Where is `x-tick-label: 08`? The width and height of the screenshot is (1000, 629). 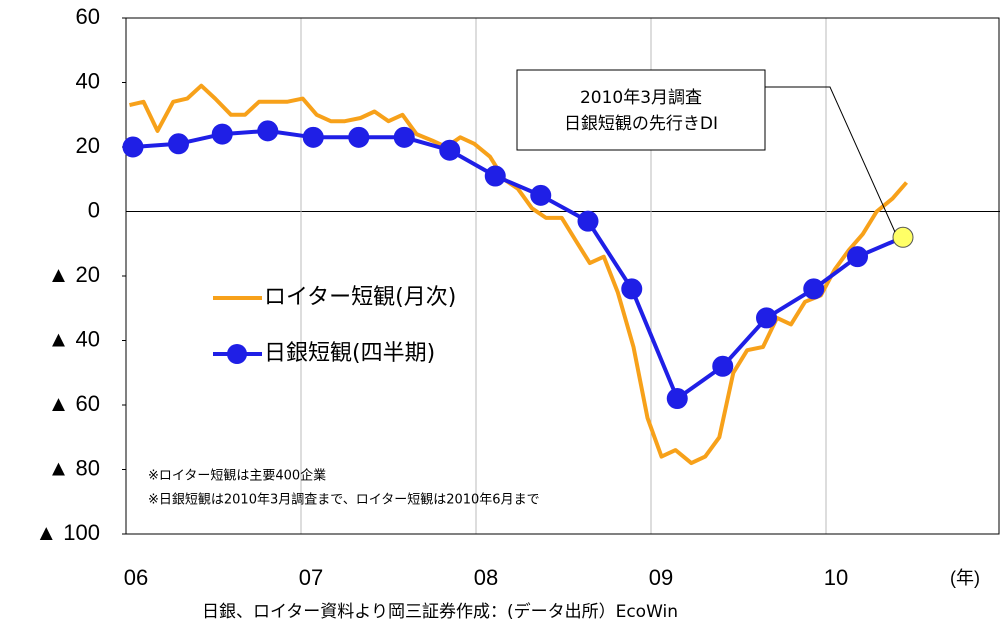 x-tick-label: 08 is located at coordinates (486, 577).